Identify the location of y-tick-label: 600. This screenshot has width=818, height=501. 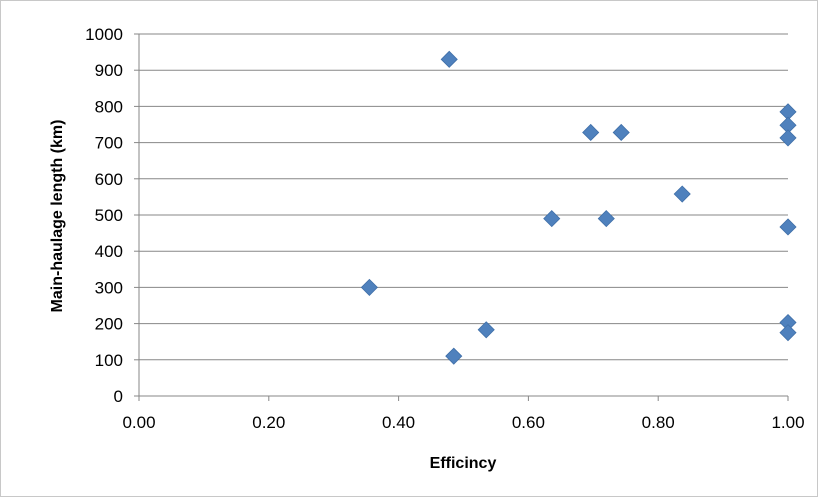
(109, 179).